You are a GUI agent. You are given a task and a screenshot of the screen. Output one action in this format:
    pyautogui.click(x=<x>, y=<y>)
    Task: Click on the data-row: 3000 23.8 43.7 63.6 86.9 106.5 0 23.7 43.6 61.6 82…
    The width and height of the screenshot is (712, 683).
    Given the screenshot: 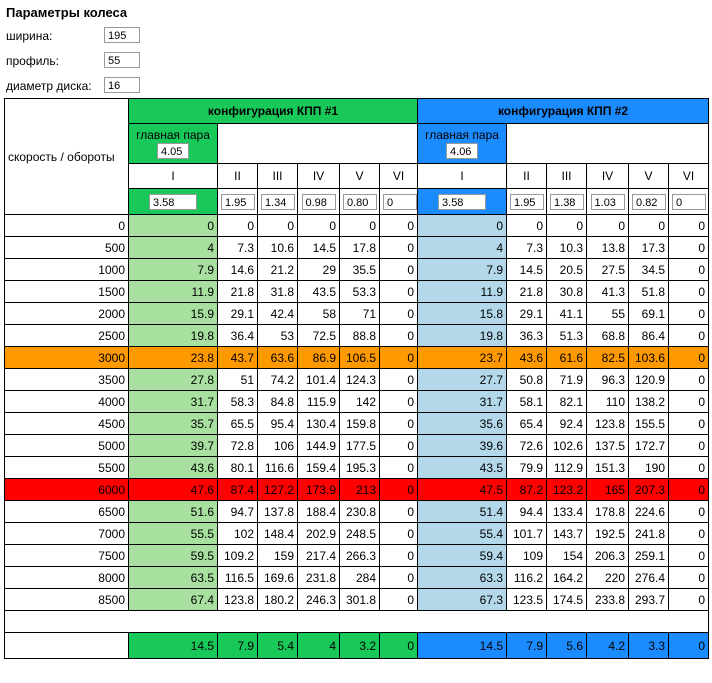 What is the action you would take?
    pyautogui.click(x=357, y=357)
    